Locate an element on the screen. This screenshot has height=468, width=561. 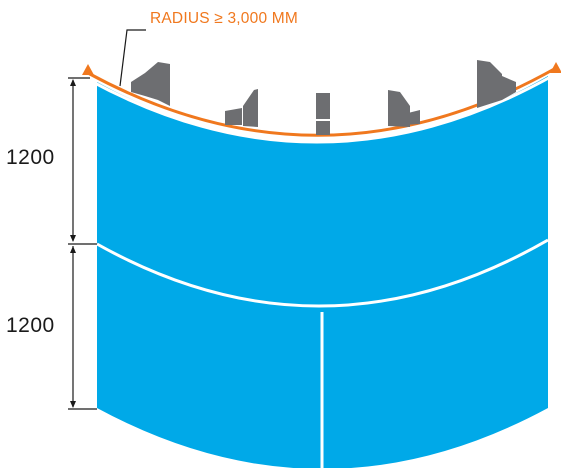
arc-end-marker-left is located at coordinates (88, 69).